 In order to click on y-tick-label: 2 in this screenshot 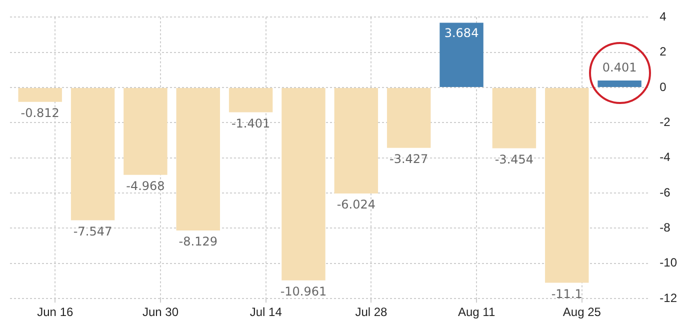, I will do `click(663, 51)`.